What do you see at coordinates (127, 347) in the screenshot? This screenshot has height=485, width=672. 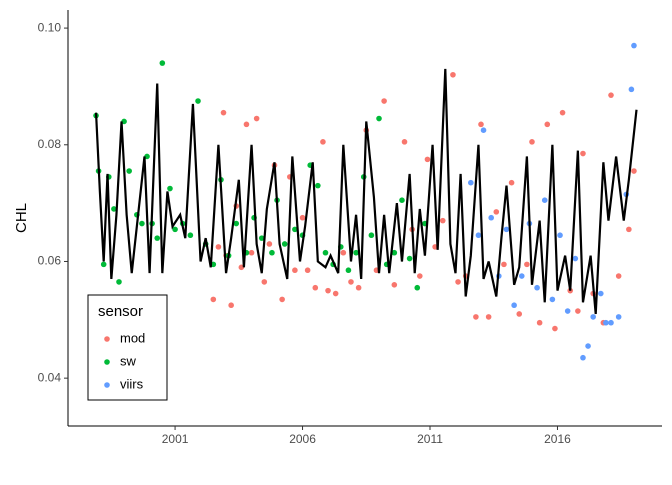 I see `legend-box` at bounding box center [127, 347].